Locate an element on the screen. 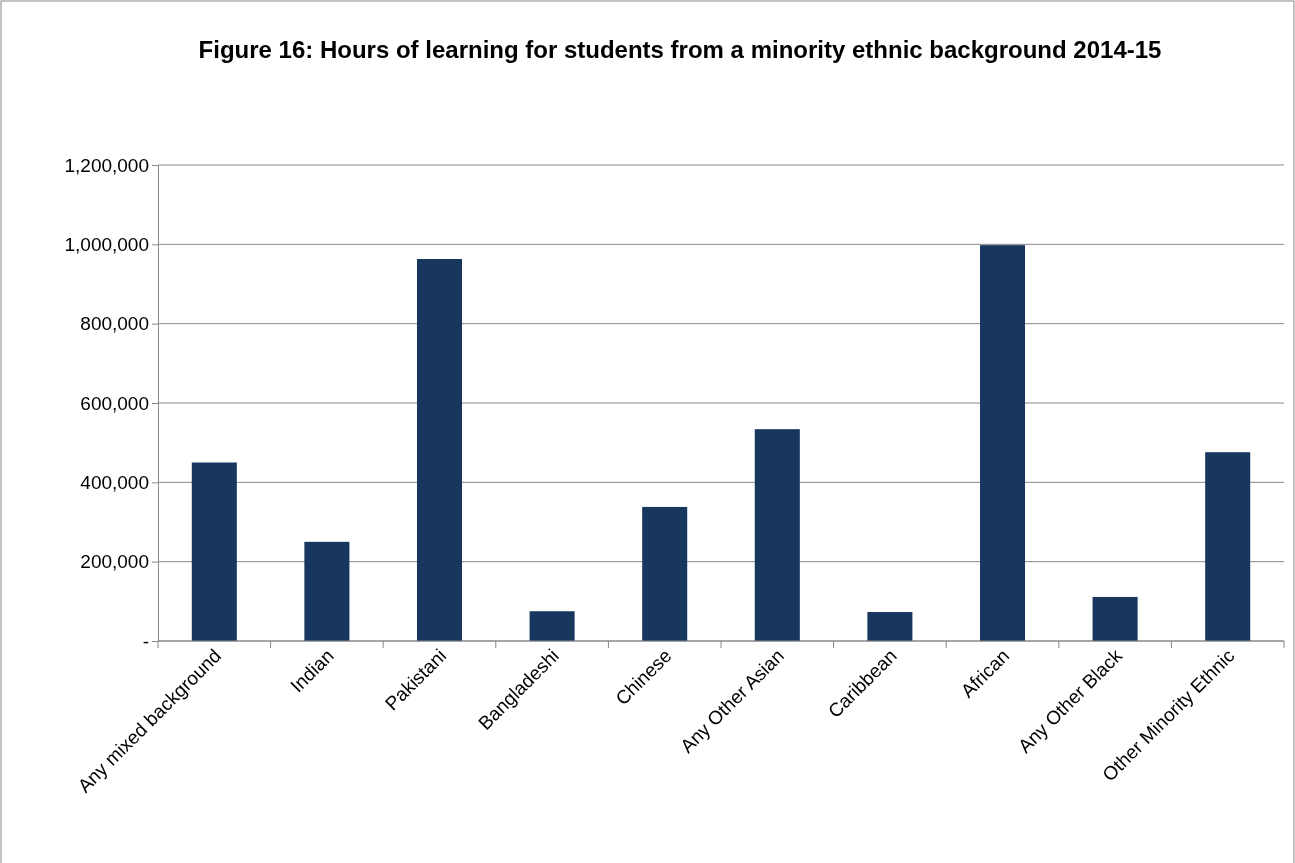 The image size is (1295, 863). y-tick-label: - is located at coordinates (145, 641).